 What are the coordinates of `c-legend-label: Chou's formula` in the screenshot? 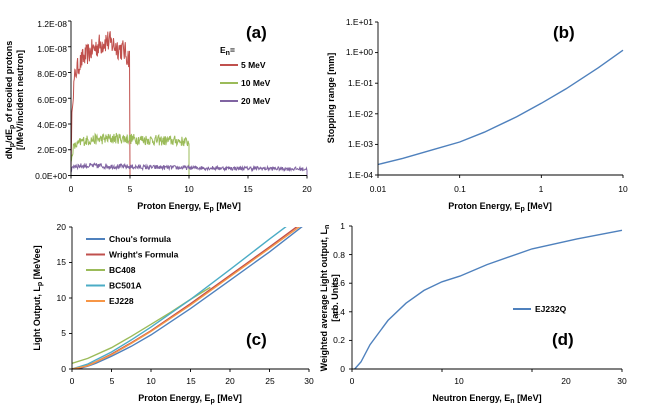 It's located at (140, 239).